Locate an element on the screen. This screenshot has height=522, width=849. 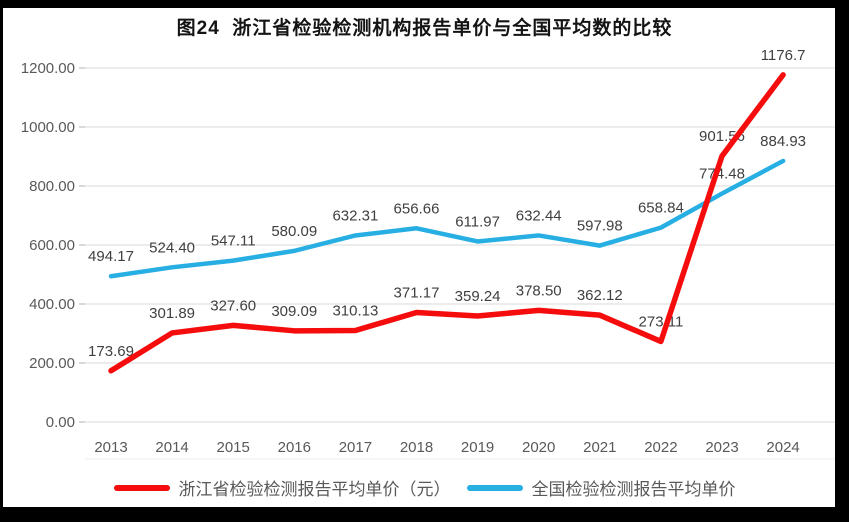
x-axis-label: 2017 is located at coordinates (355, 447).